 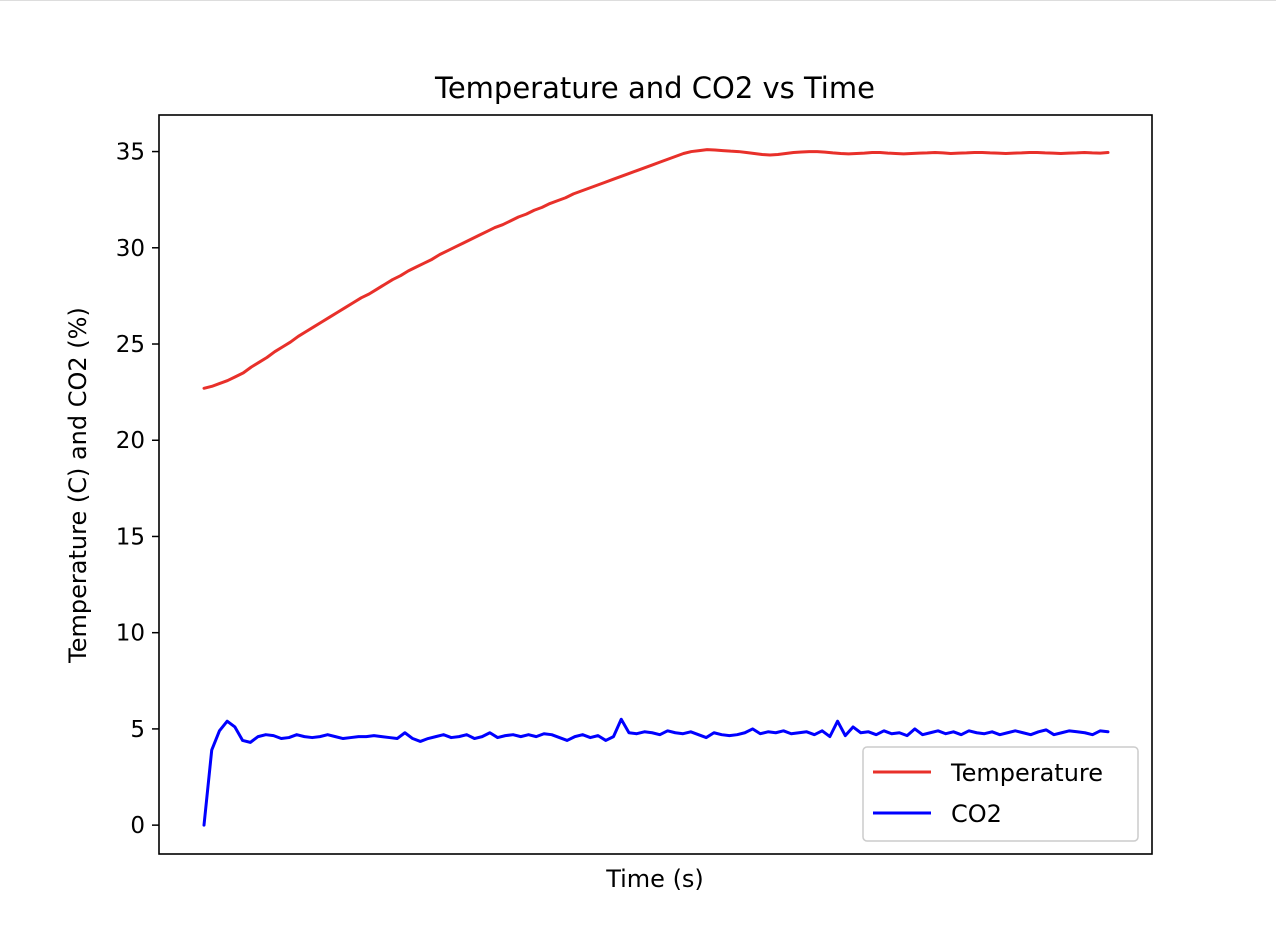 What do you see at coordinates (654, 879) in the screenshot?
I see `x-axis-label: Time (s)` at bounding box center [654, 879].